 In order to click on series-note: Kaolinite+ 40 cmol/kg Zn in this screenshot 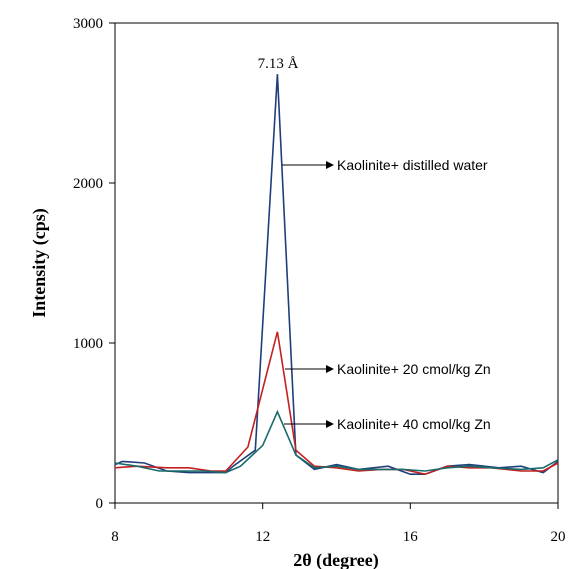, I will do `click(414, 424)`.